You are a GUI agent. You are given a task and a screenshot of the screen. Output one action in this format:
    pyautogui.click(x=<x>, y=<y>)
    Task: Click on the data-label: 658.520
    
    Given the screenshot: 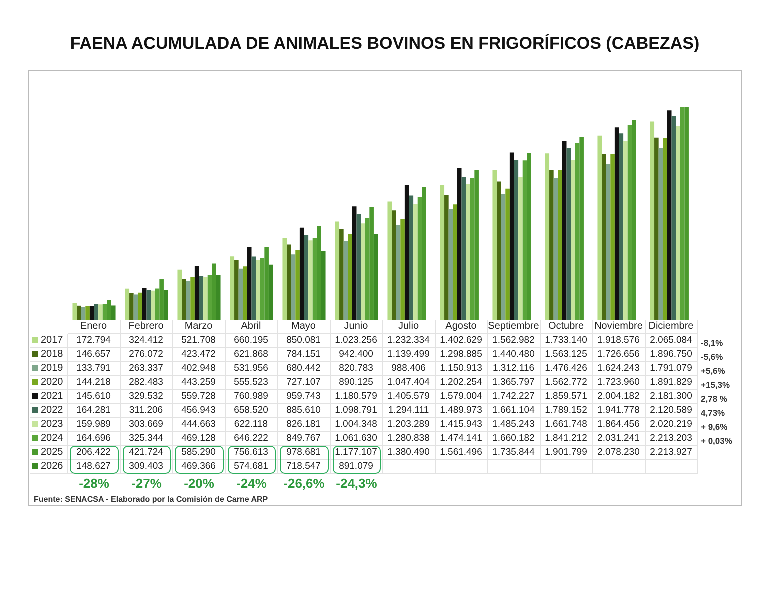 What is the action you would take?
    pyautogui.click(x=252, y=411)
    